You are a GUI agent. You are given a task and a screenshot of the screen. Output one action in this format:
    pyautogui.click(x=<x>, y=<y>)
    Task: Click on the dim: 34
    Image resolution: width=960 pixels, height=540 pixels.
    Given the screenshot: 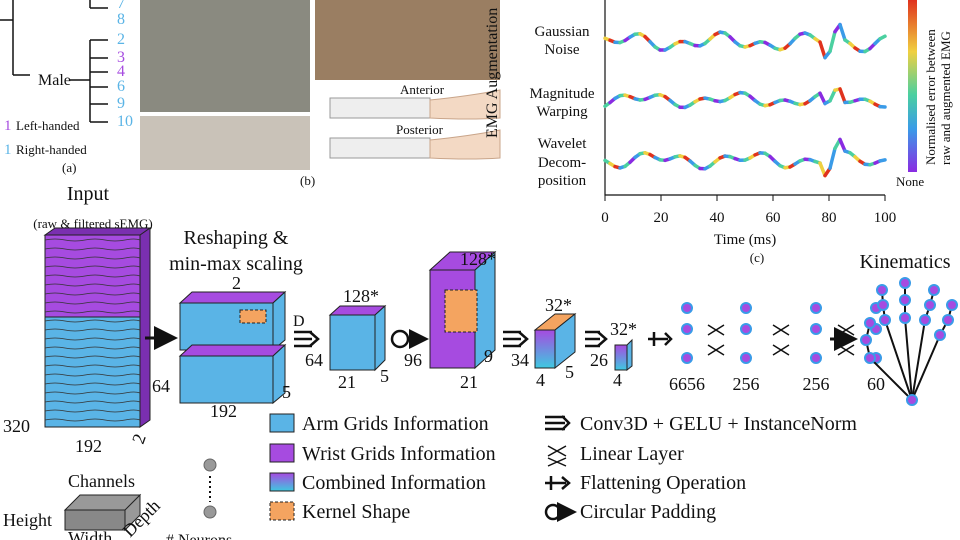 What is the action you would take?
    pyautogui.click(x=520, y=360)
    